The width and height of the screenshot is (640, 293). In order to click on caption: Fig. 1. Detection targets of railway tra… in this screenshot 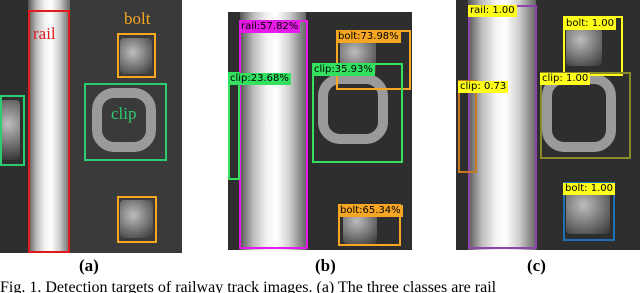, I will do `click(248, 286)`.